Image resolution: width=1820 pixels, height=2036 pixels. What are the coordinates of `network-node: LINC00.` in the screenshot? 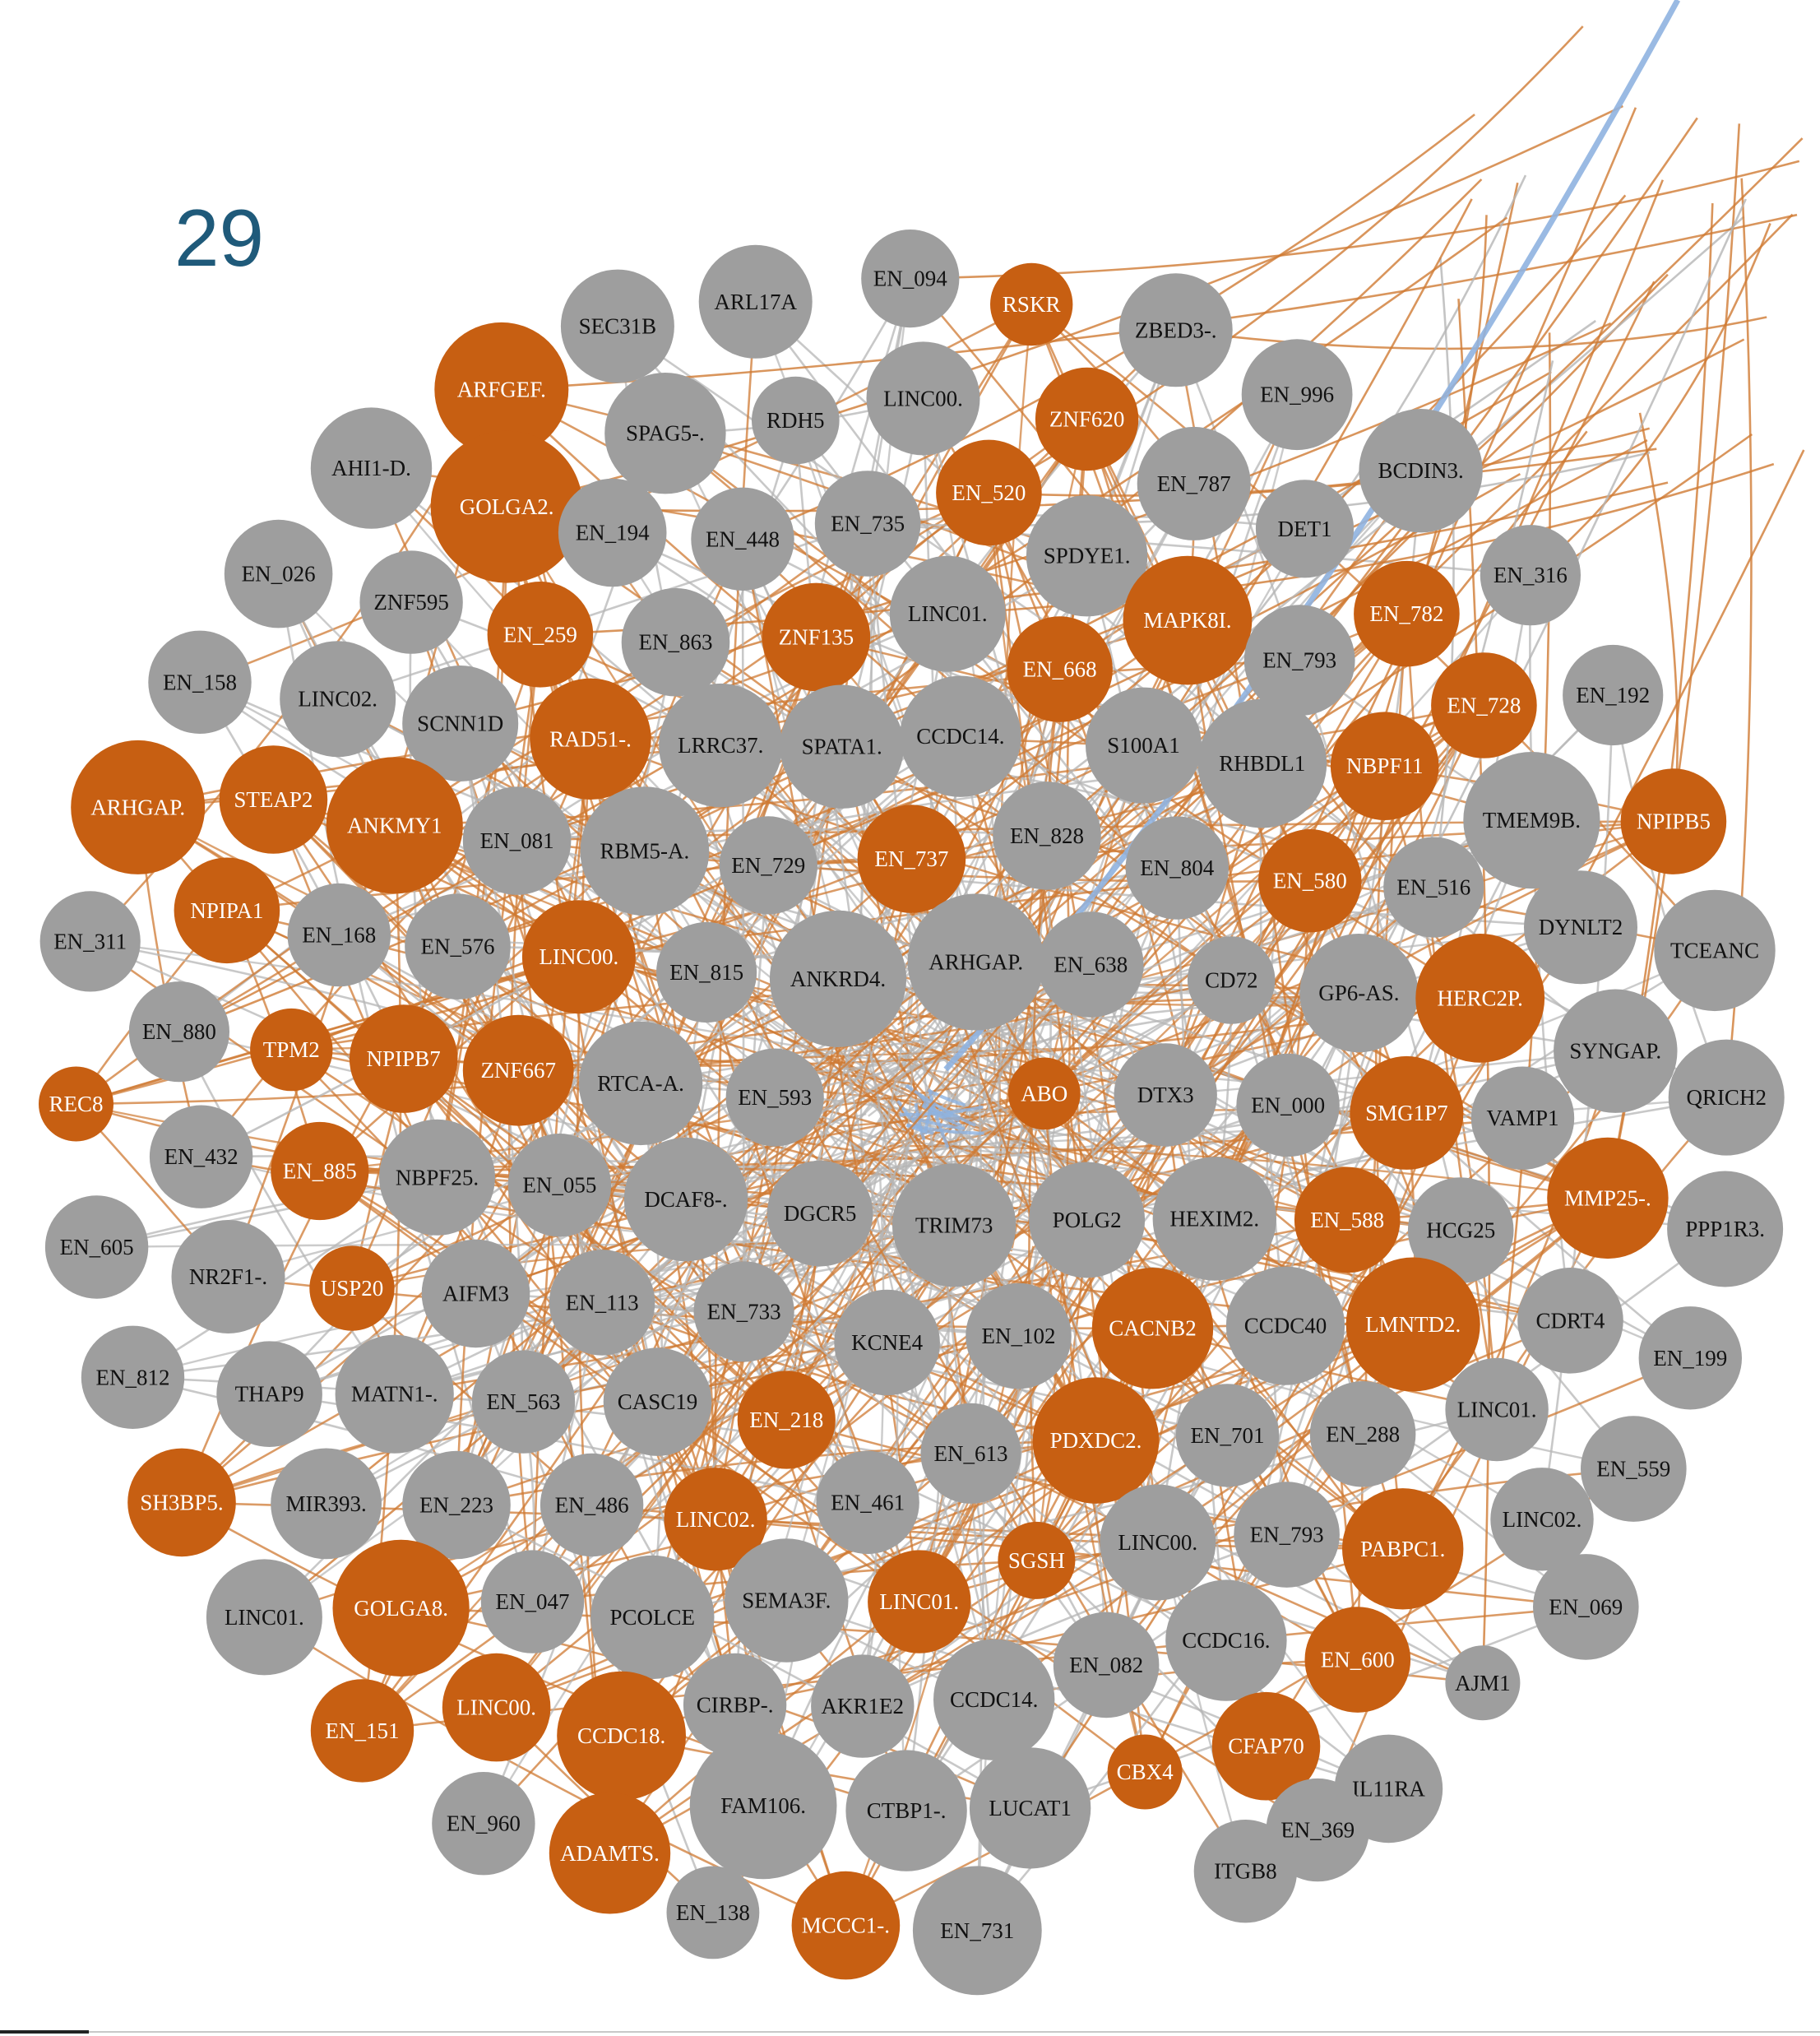 It's located at (578, 957).